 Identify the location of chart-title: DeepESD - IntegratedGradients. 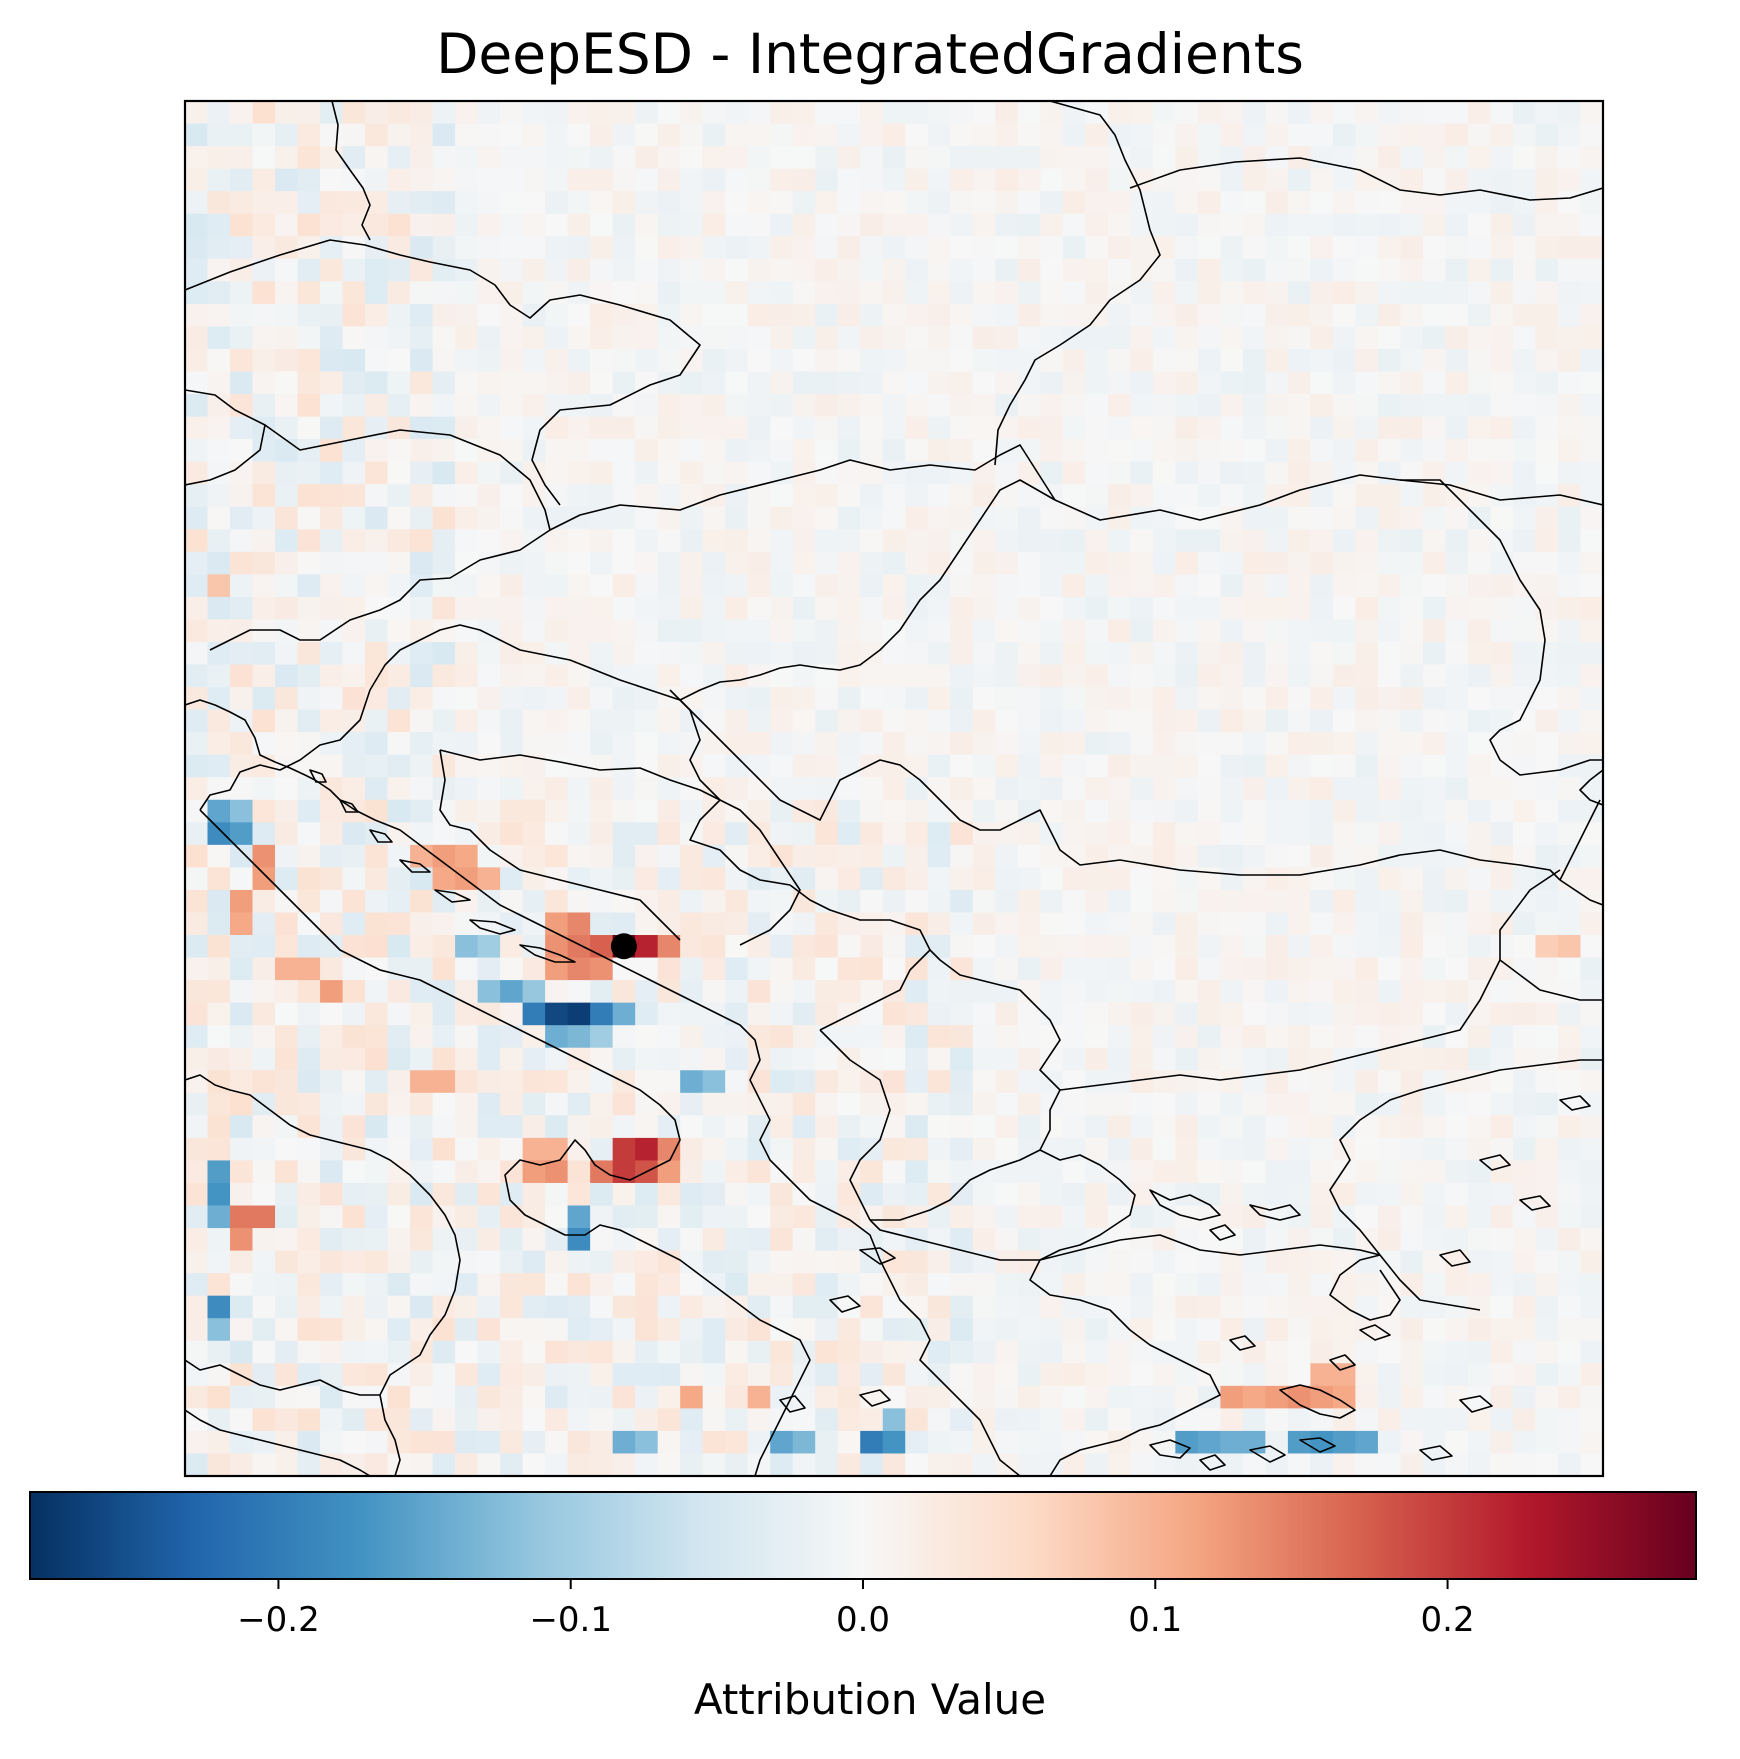
(870, 54).